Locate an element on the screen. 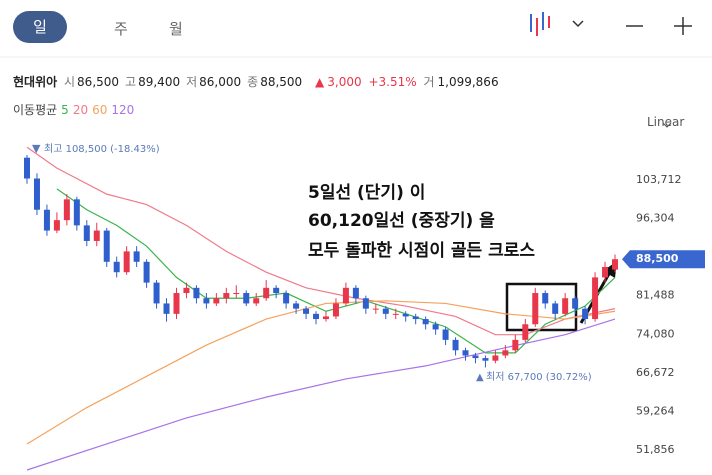 The width and height of the screenshot is (712, 475). ma-legend: 이동평균 5 20 60 120 is located at coordinates (75, 109).